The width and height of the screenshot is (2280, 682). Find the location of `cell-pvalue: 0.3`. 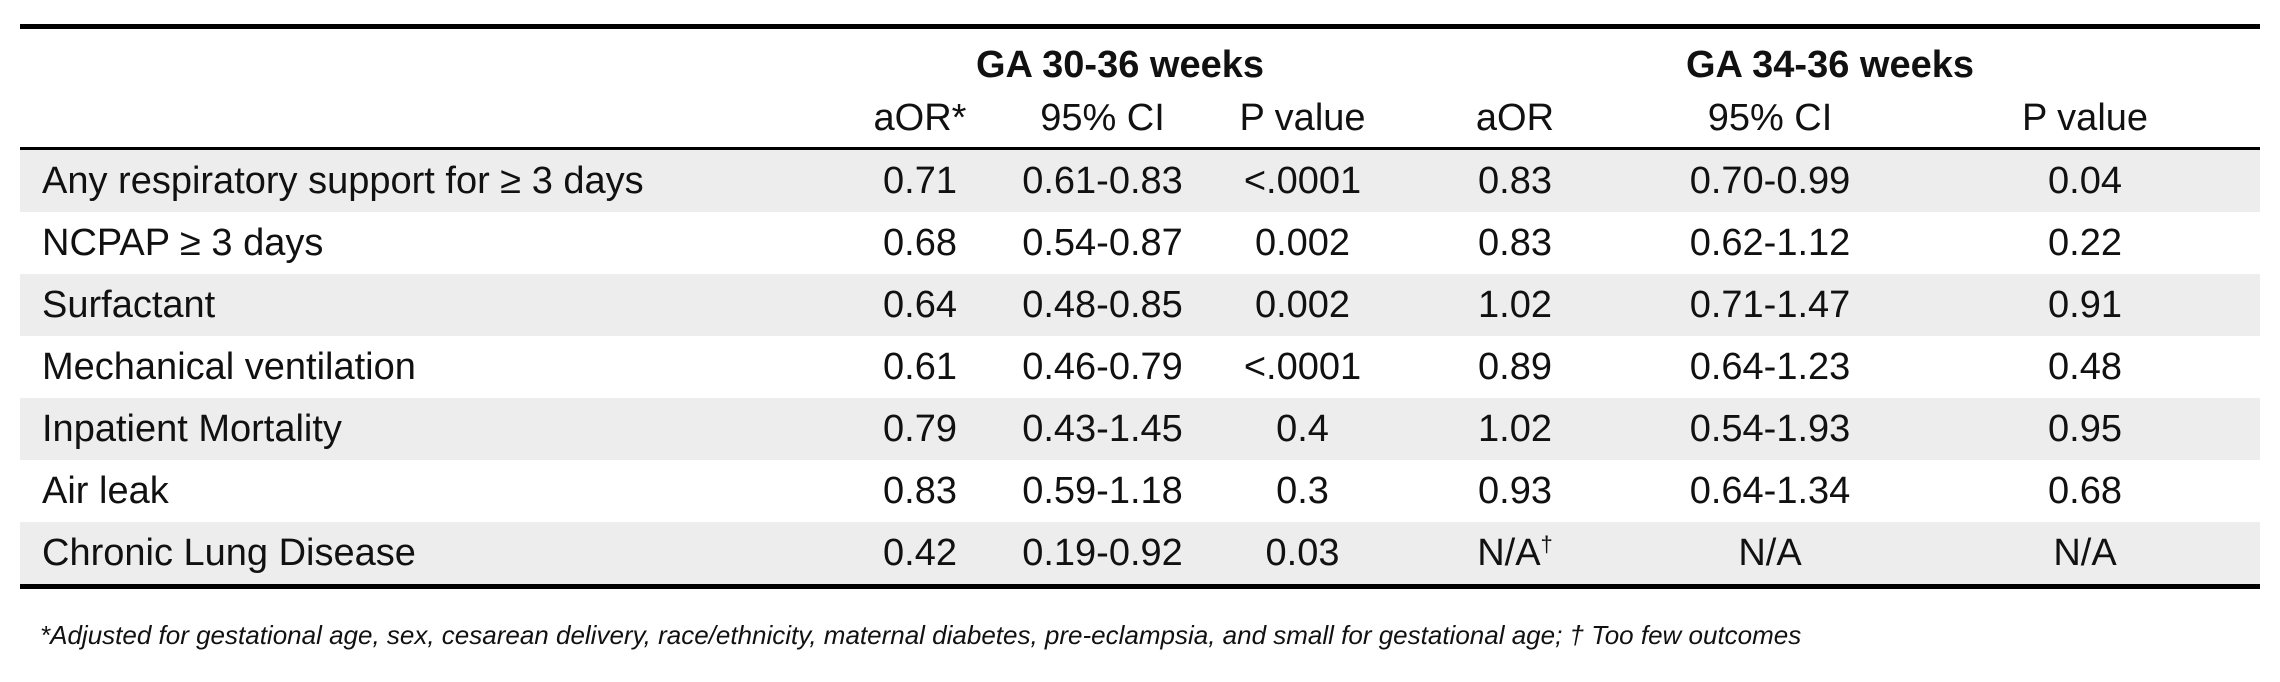

cell-pvalue: 0.3 is located at coordinates (1302, 490).